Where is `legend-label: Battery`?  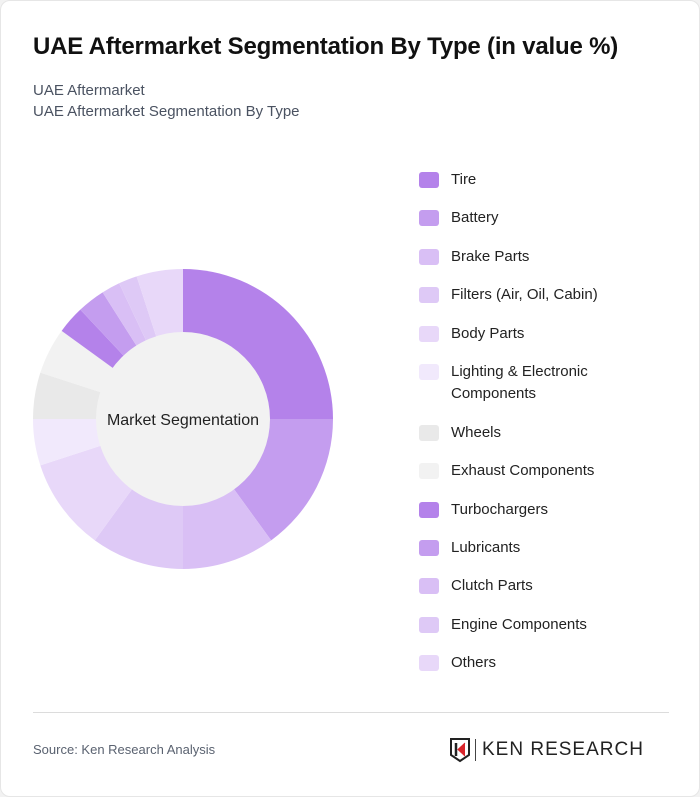
legend-label: Battery is located at coordinates (475, 217).